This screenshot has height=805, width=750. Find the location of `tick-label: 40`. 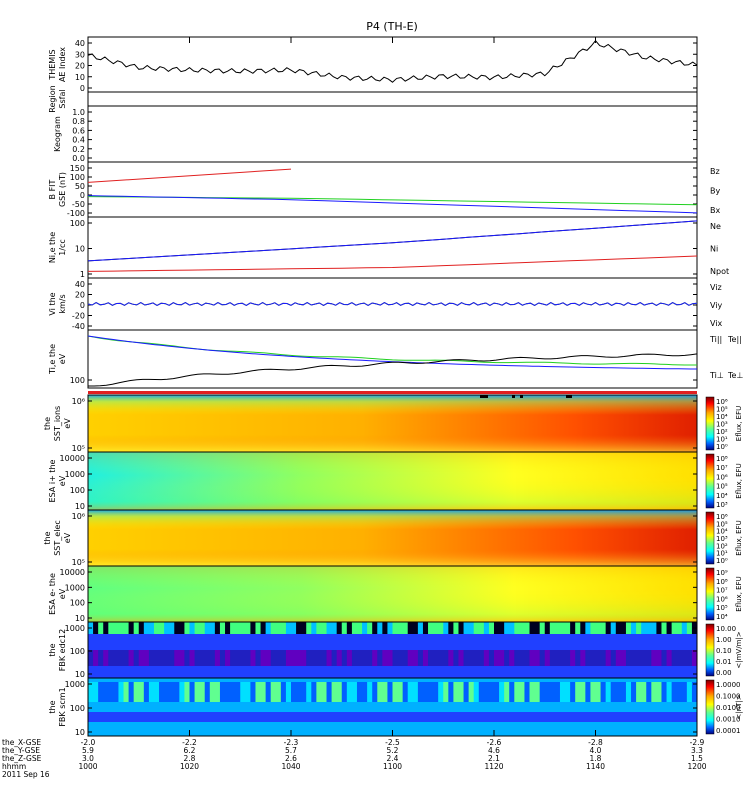

tick-label: 40 is located at coordinates (80, 43).